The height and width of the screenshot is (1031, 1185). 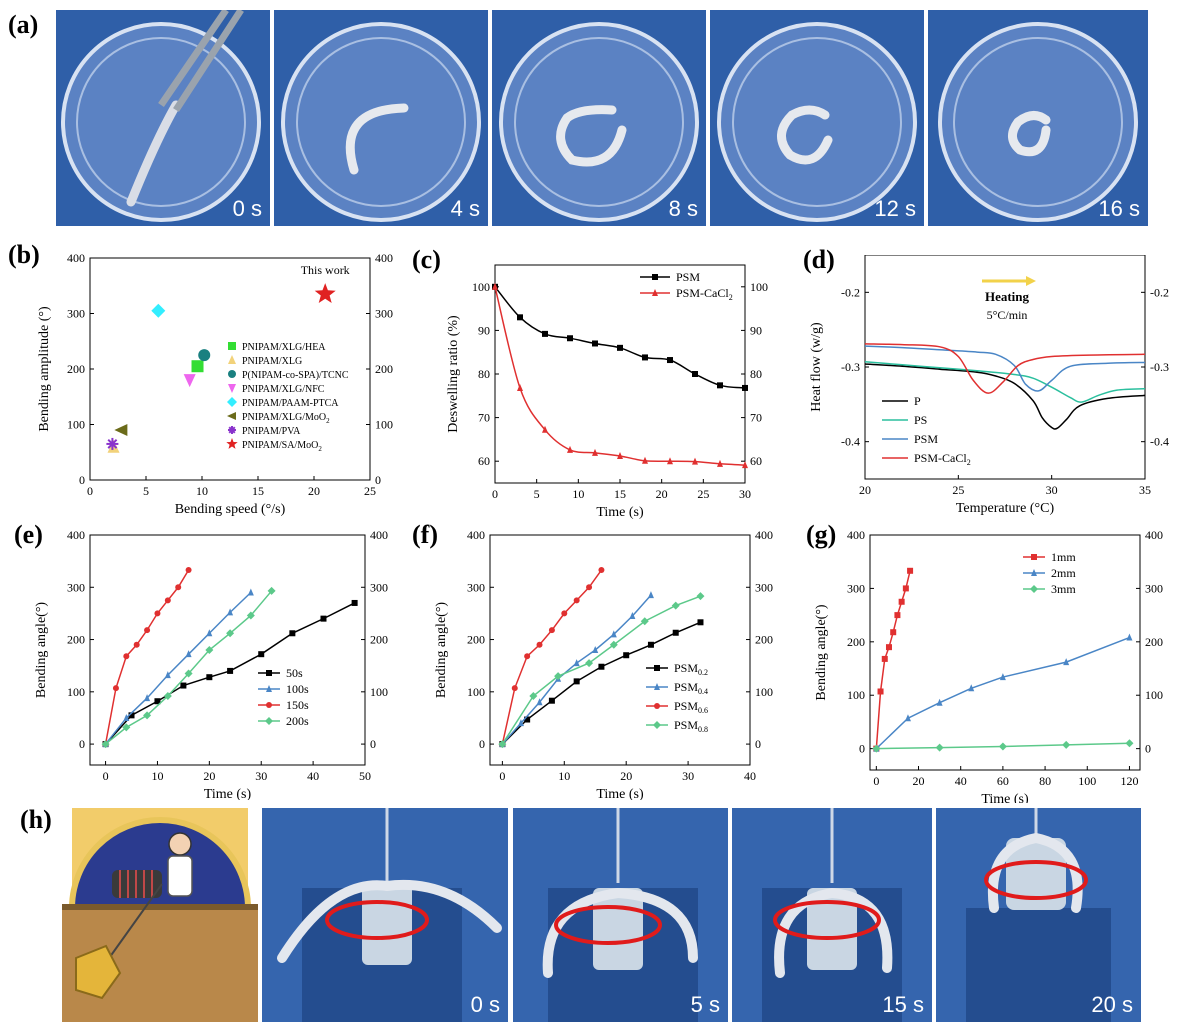 What do you see at coordinates (76, 692) in the screenshot?
I see `y-tick-label: 100` at bounding box center [76, 692].